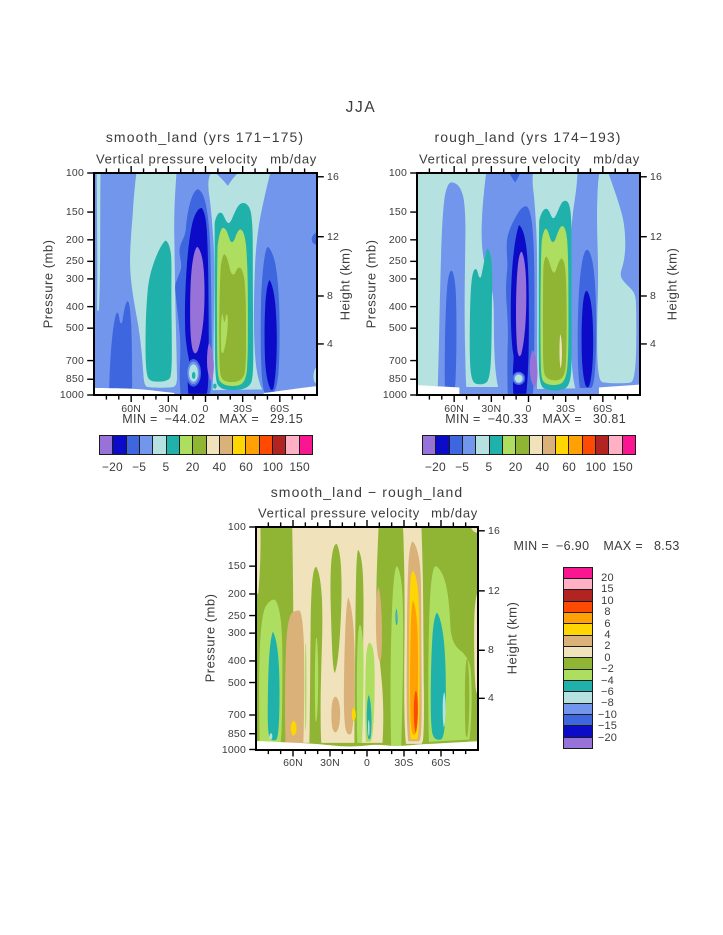 The width and height of the screenshot is (723, 935). What do you see at coordinates (656, 176) in the screenshot?
I see `panel2-height-tick-16: 16` at bounding box center [656, 176].